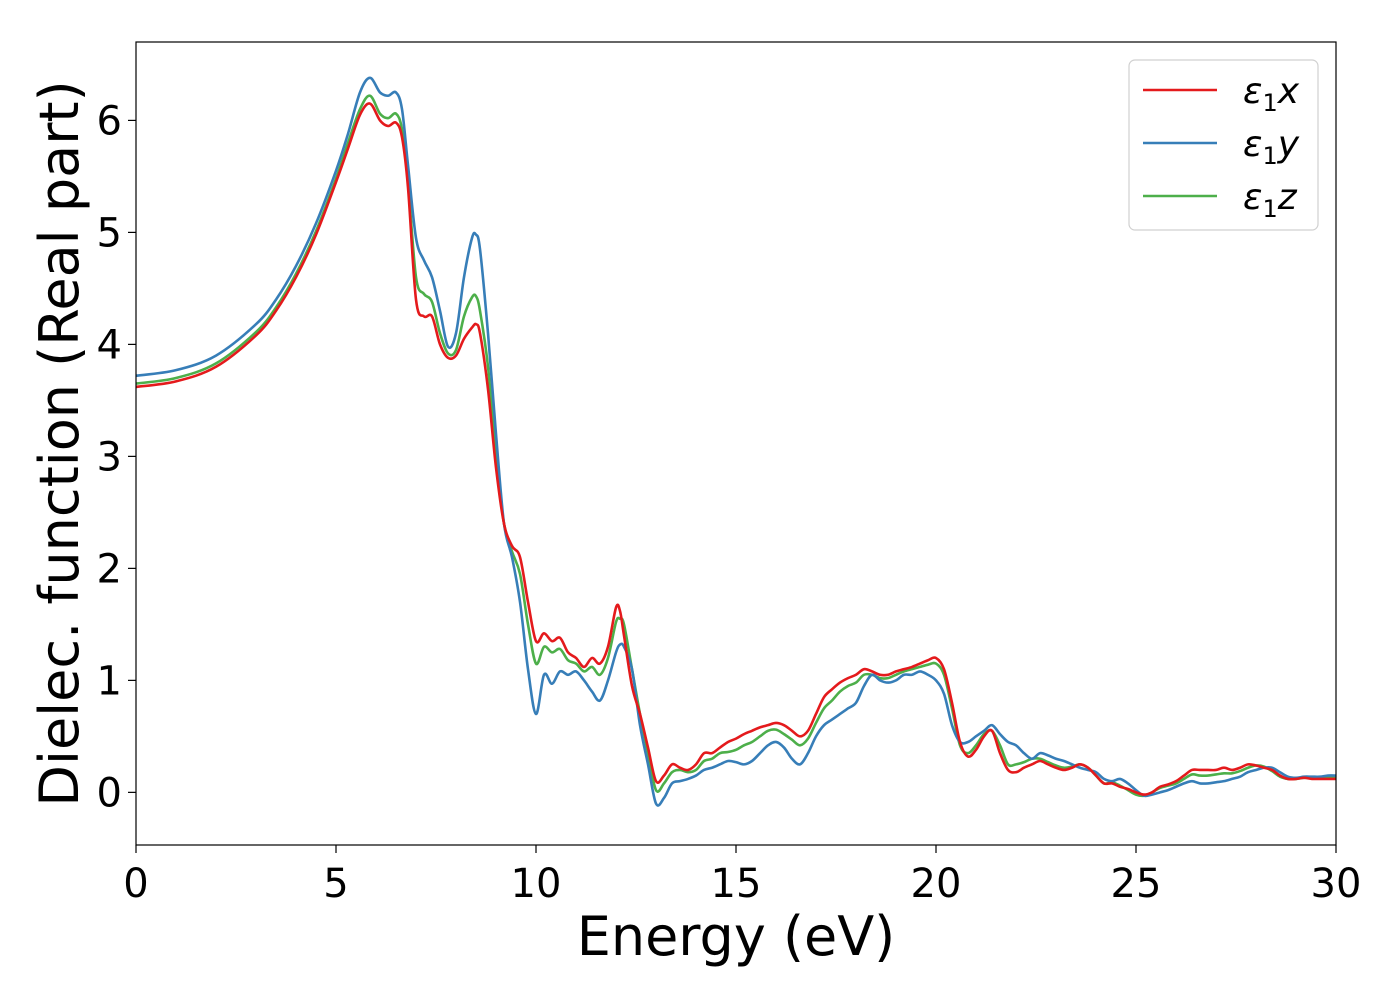  What do you see at coordinates (135, 884) in the screenshot?
I see `x-tick-label: 0` at bounding box center [135, 884].